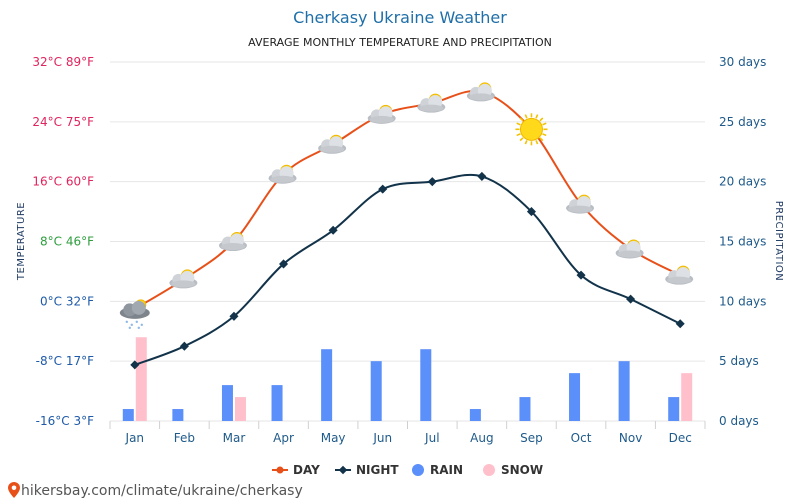  Describe the element at coordinates (21, 241) in the screenshot. I see `temperature-axis-title: TEMPERATURE` at that location.